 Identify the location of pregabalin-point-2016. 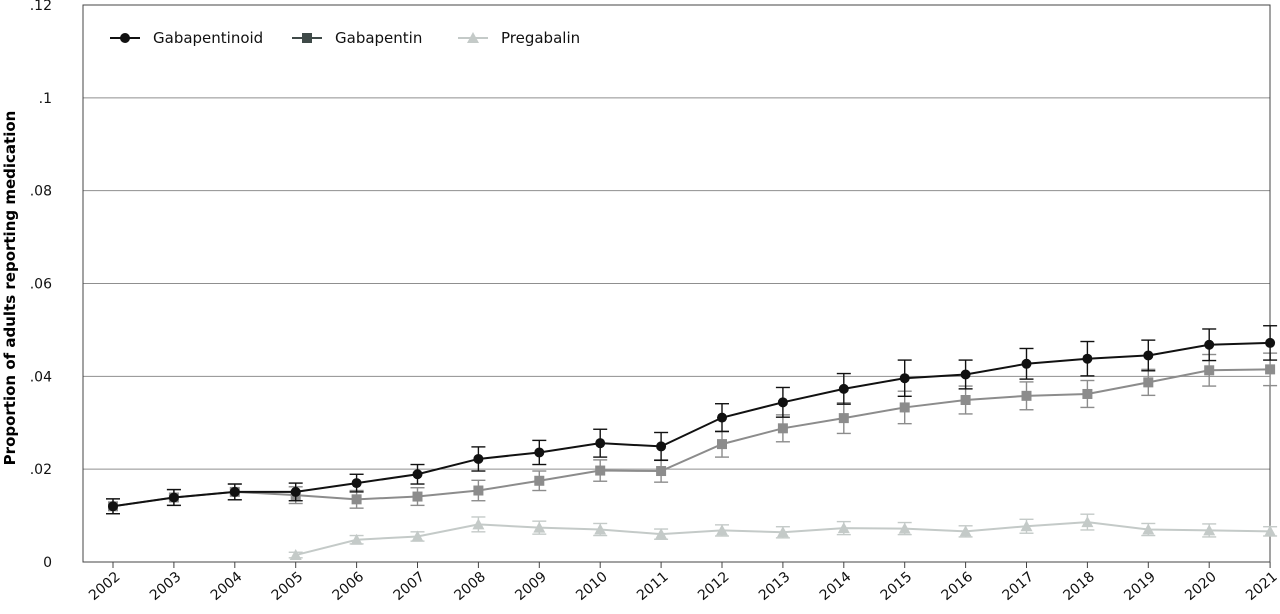
(965, 531).